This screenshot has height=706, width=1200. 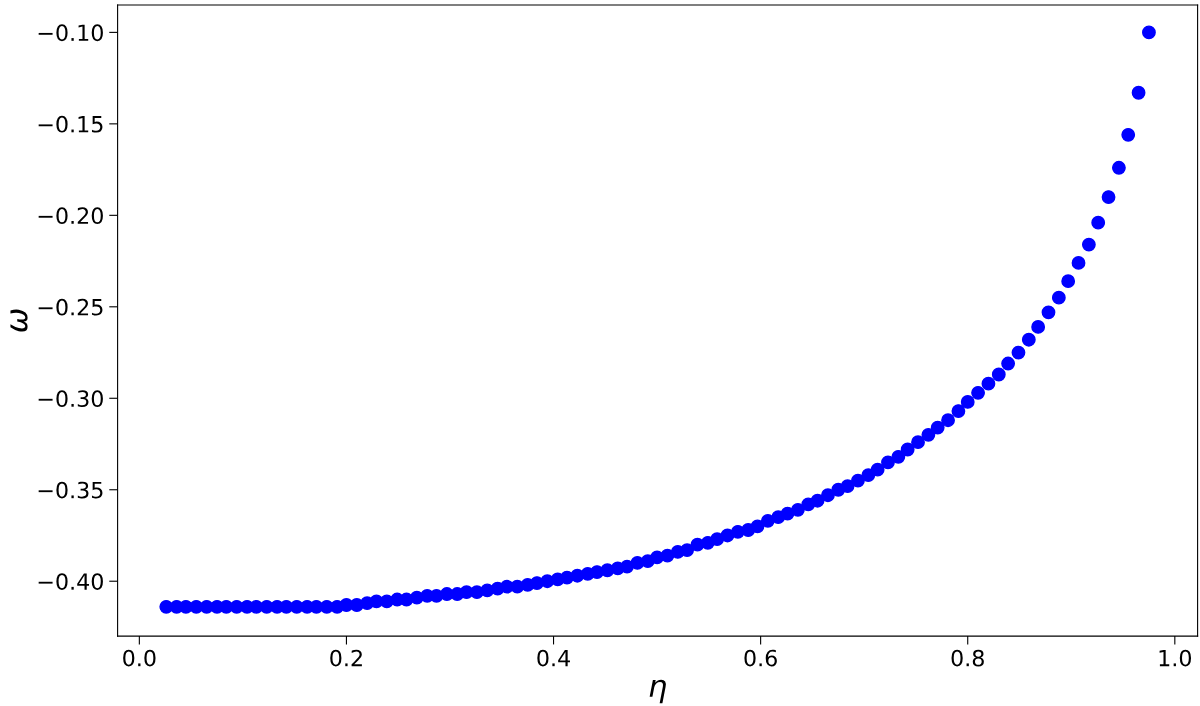 What do you see at coordinates (70, 307) in the screenshot?
I see `y-tick-label: −0.25` at bounding box center [70, 307].